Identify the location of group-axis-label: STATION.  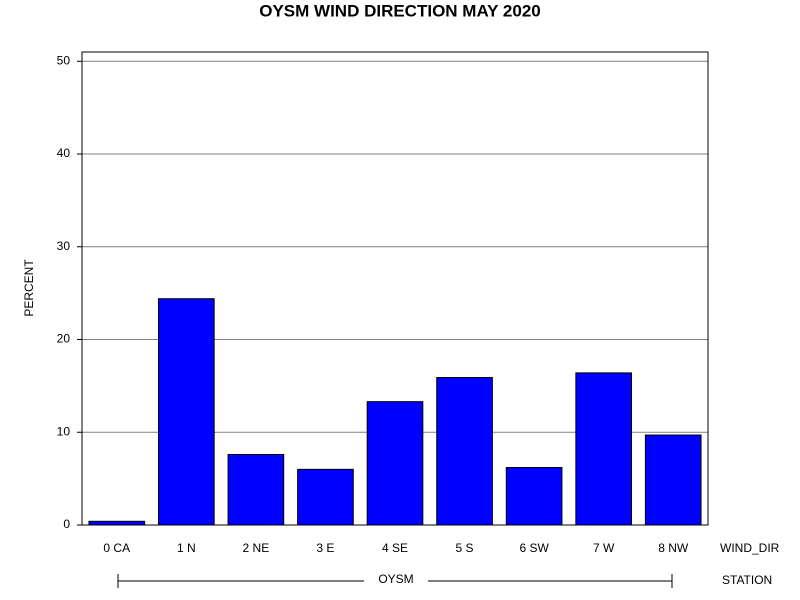
(747, 580).